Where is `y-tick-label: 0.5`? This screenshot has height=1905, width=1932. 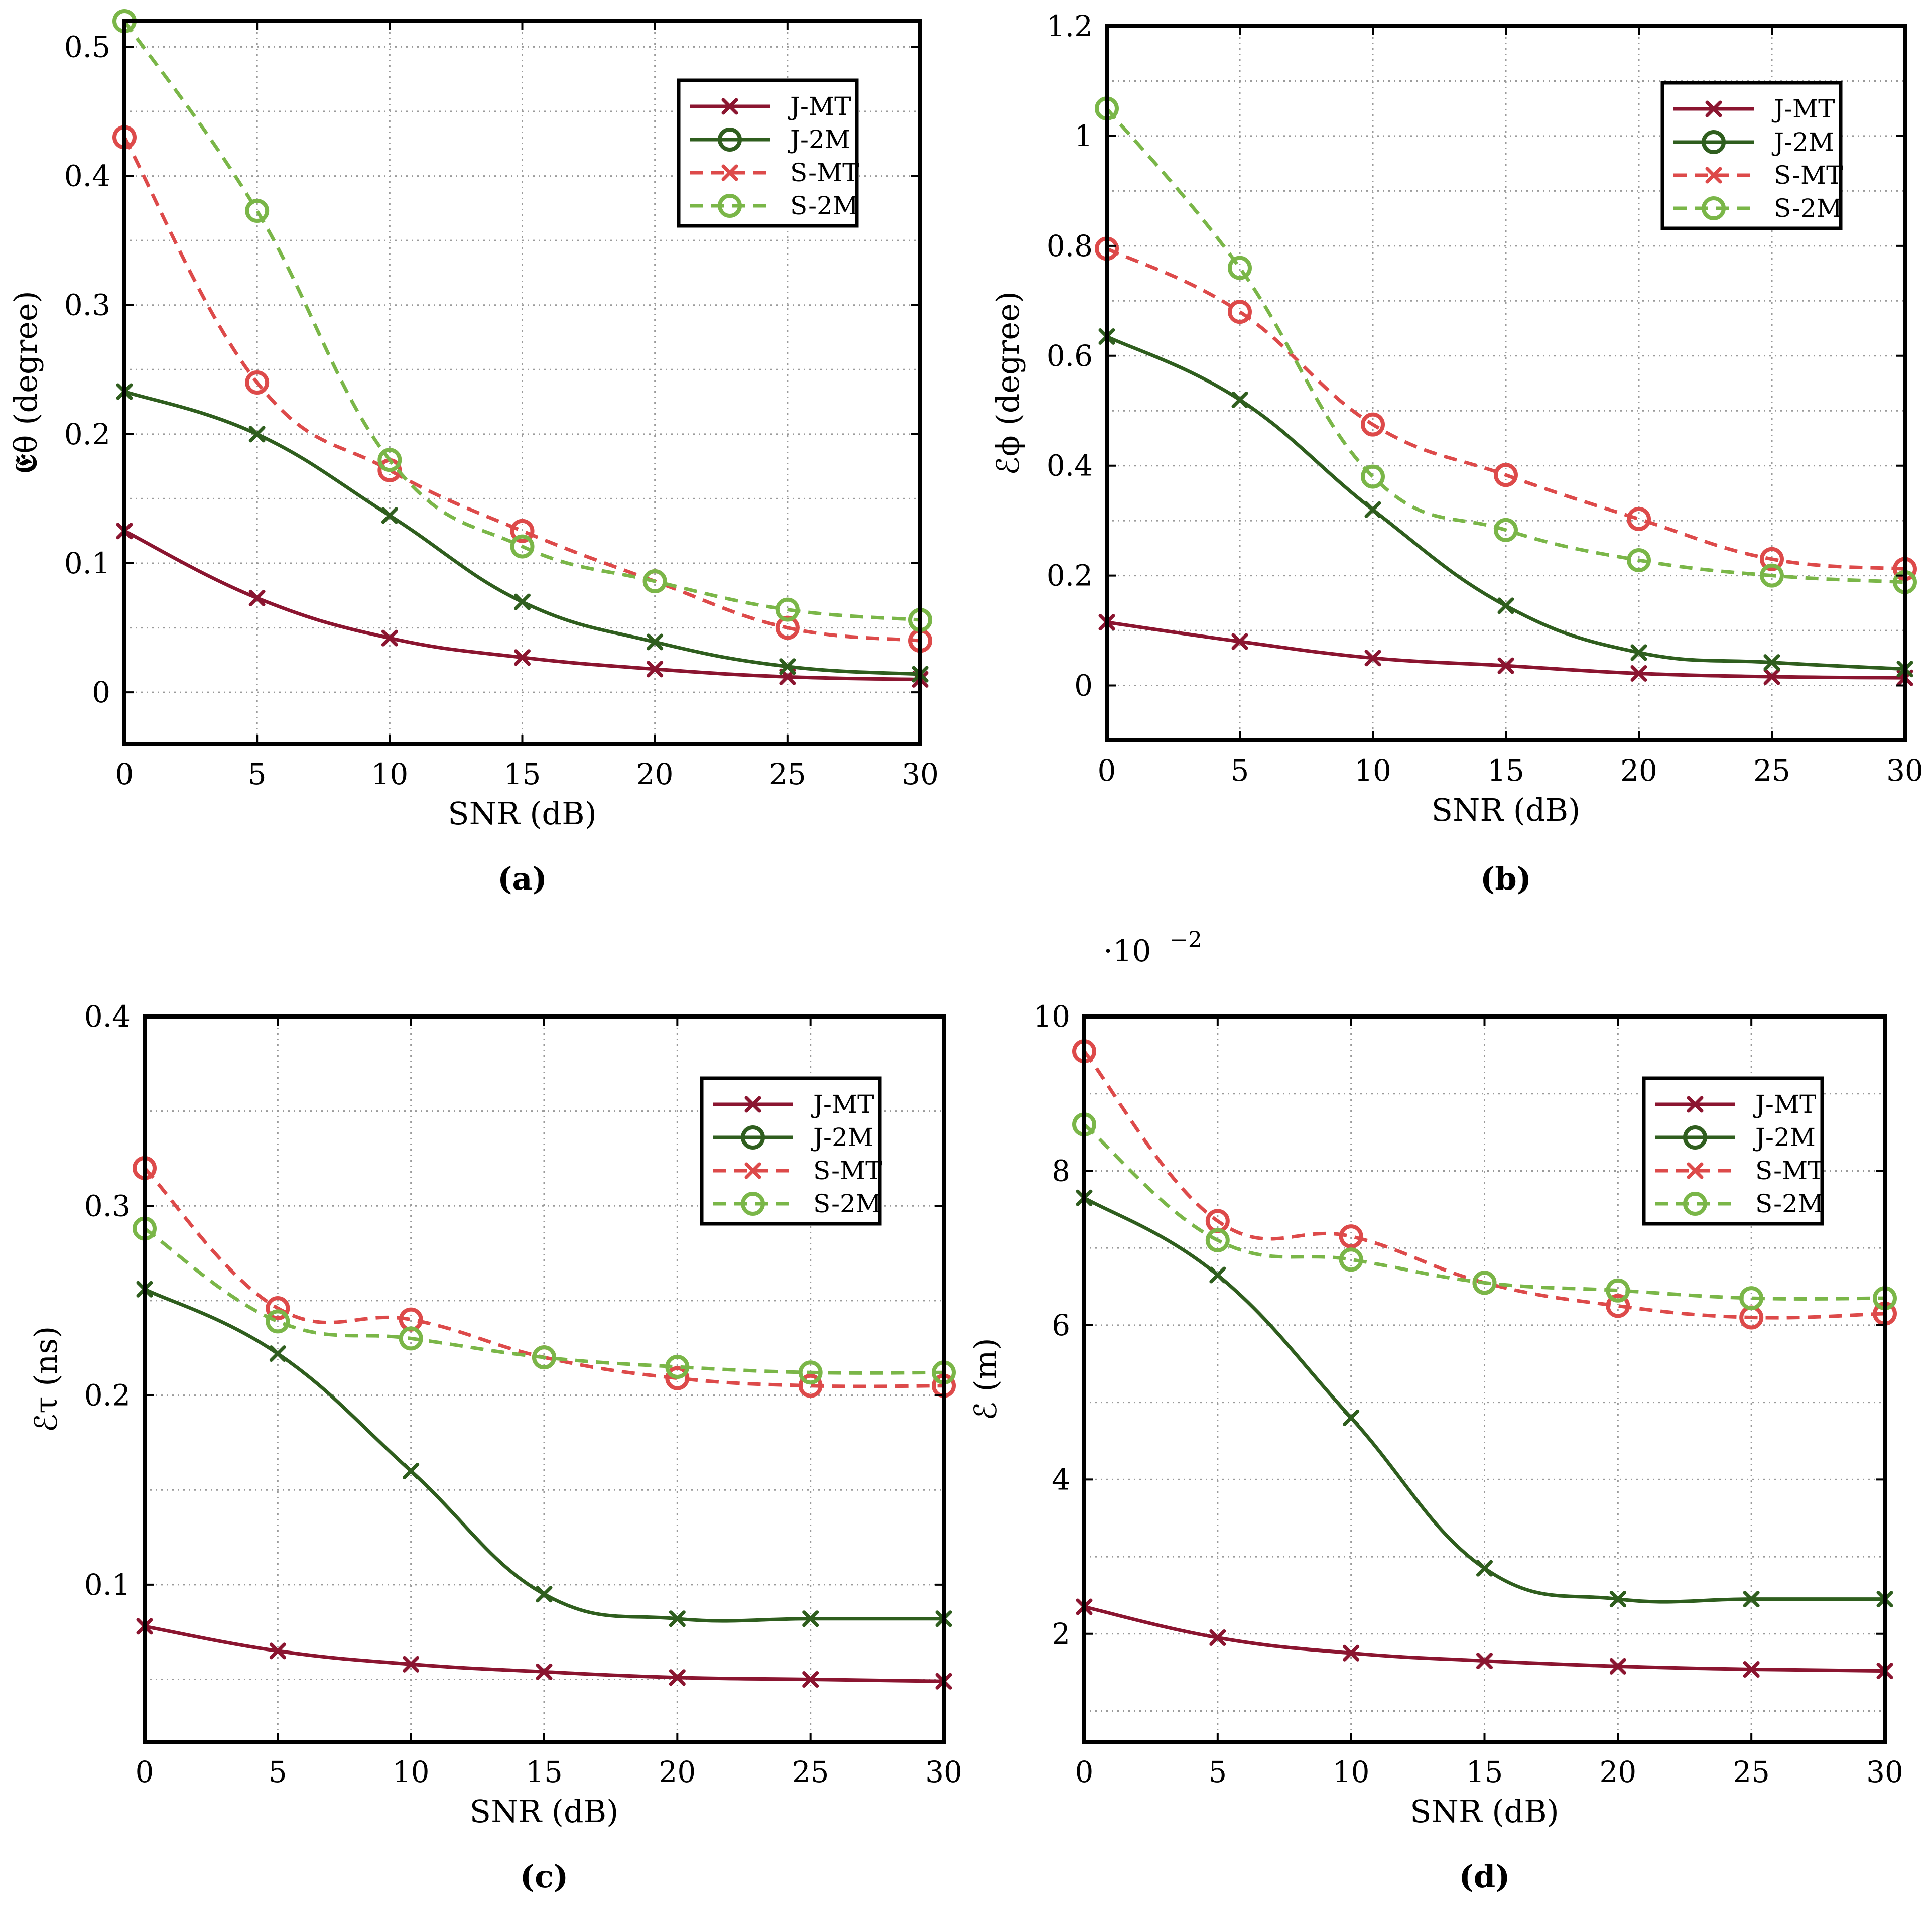 y-tick-label: 0.5 is located at coordinates (87, 47).